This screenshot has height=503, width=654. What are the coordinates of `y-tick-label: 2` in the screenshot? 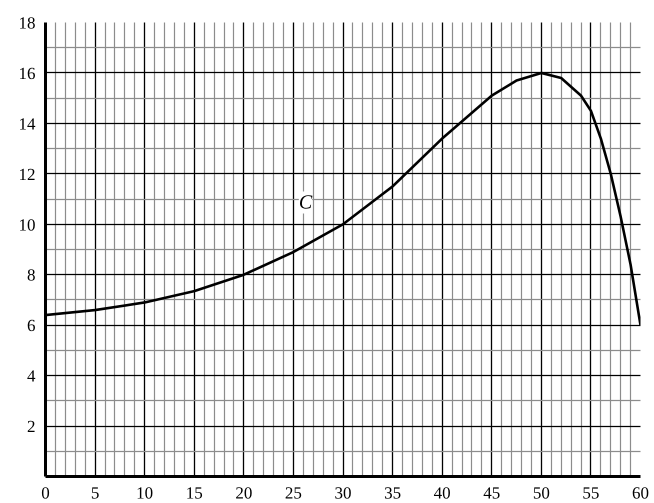 It's located at (31, 426).